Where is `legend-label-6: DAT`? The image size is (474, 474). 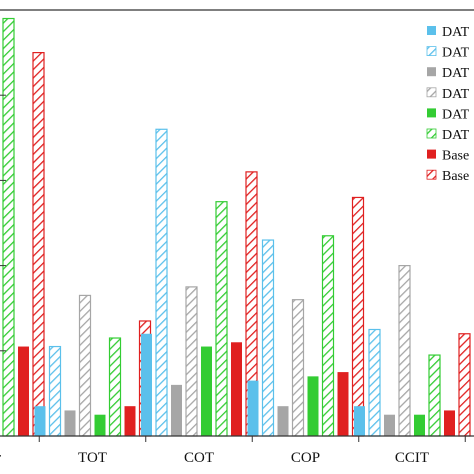
legend-label-6: DAT is located at coordinates (456, 135).